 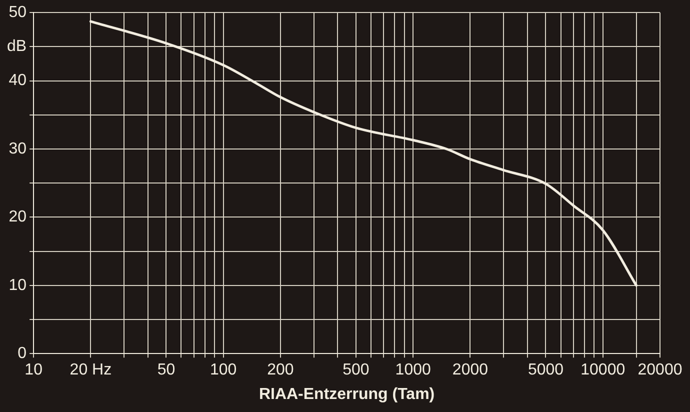 I want to click on y-tick-label: 20, so click(x=17, y=217).